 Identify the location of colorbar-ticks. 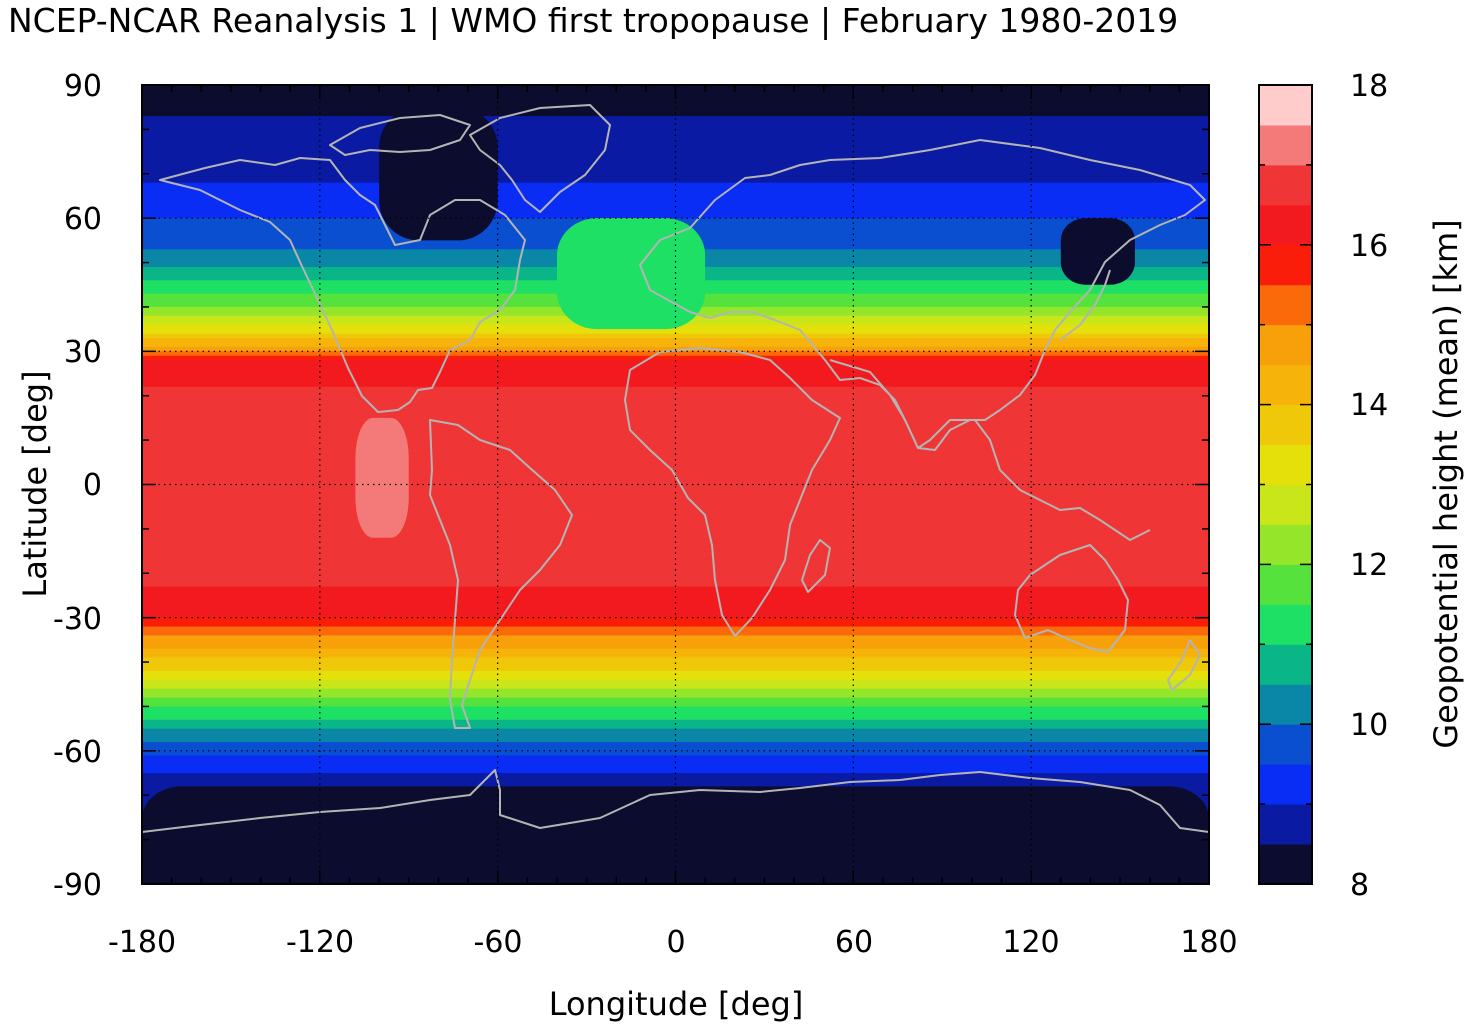
(1285, 484).